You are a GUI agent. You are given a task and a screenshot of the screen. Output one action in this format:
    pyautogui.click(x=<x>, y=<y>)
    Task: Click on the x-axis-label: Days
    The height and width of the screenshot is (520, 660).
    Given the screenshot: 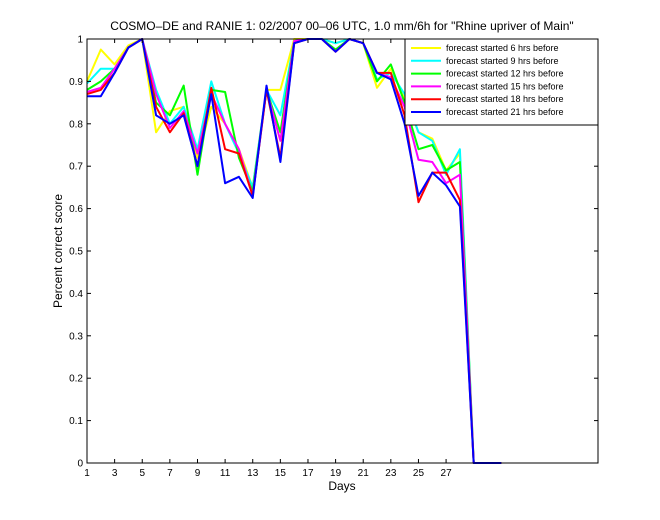 What is the action you would take?
    pyautogui.click(x=341, y=486)
    